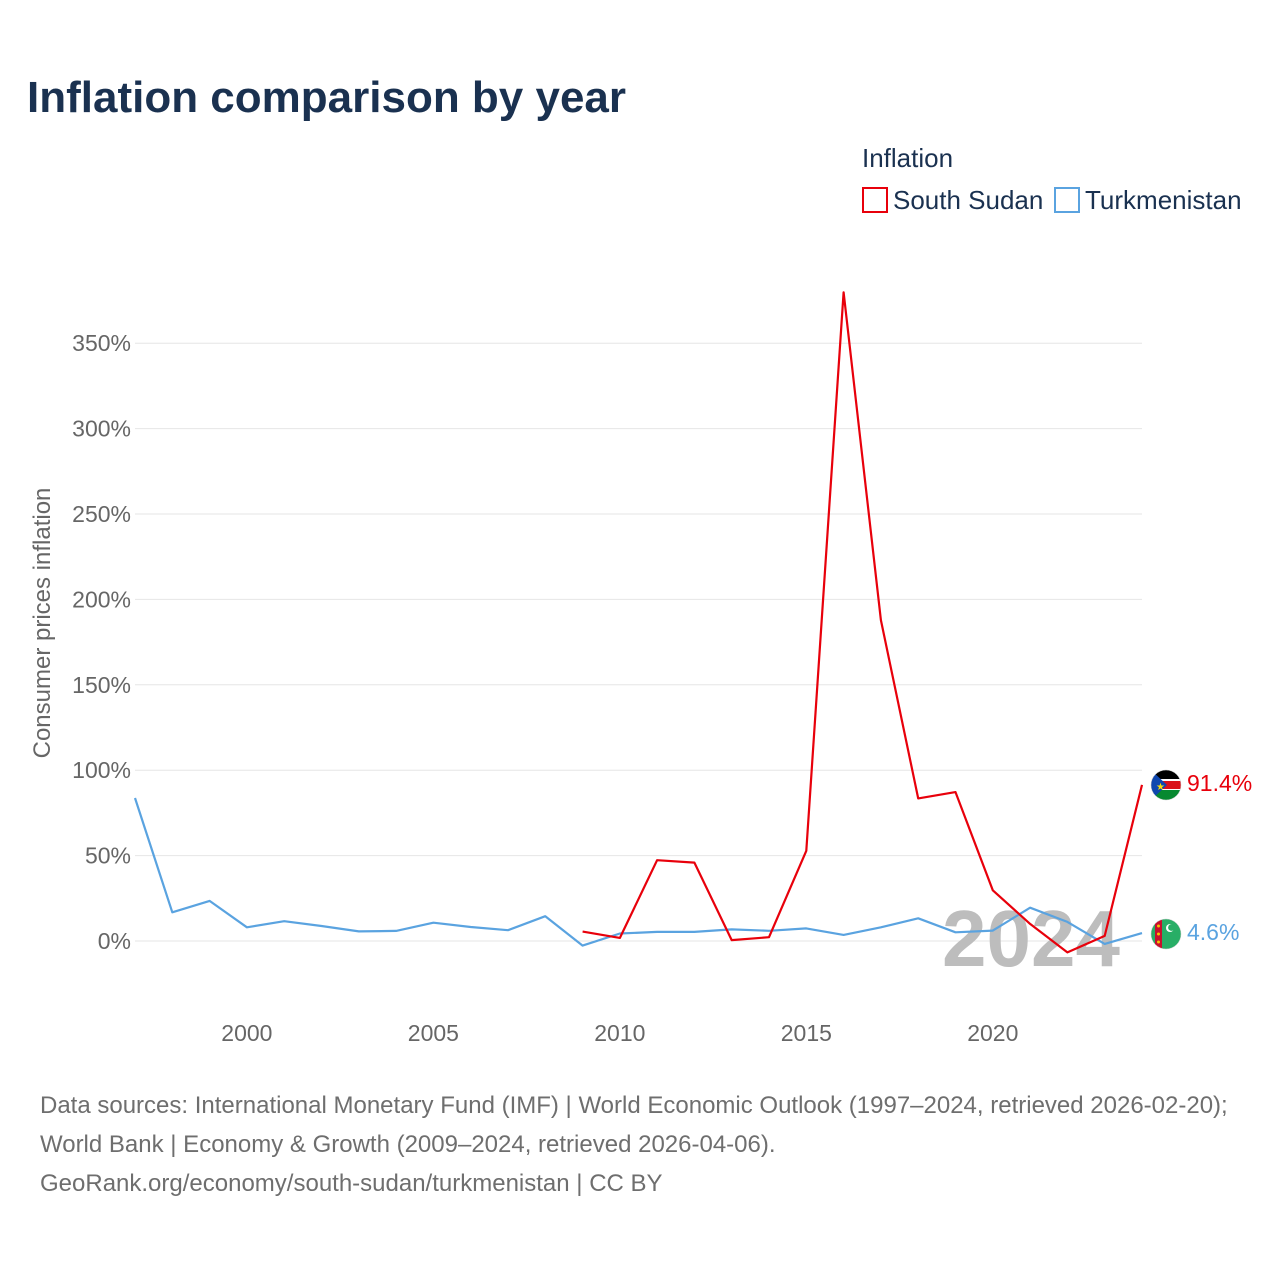  Describe the element at coordinates (101, 514) in the screenshot. I see `y-tick-label: 250%` at that location.